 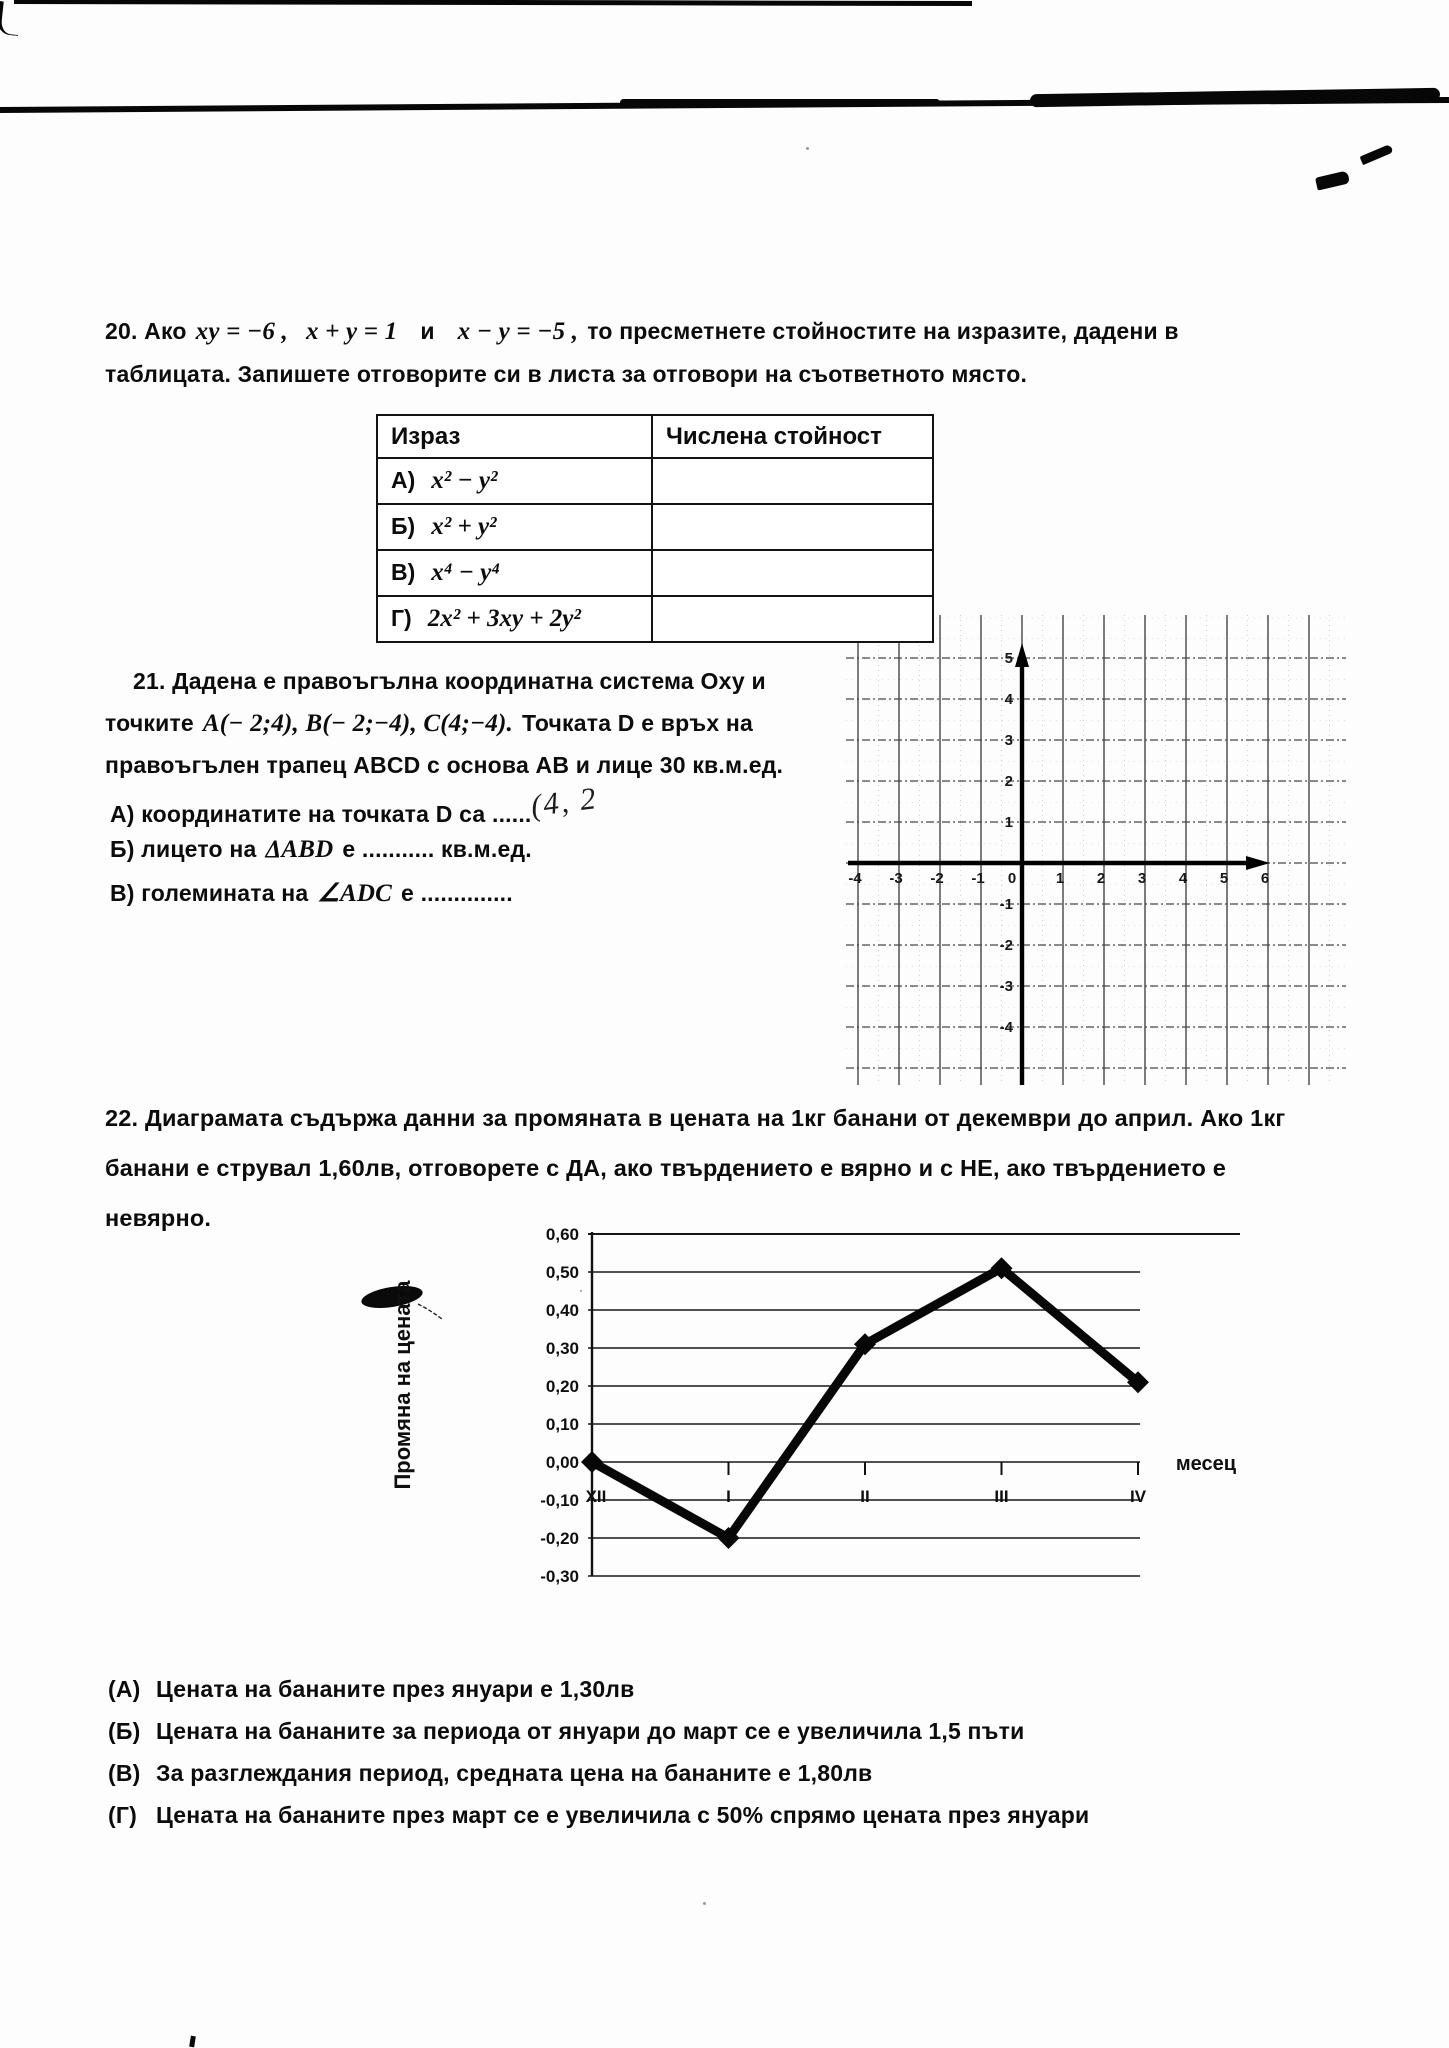 I want to click on svg-text: 0,50, so click(x=562, y=1272).